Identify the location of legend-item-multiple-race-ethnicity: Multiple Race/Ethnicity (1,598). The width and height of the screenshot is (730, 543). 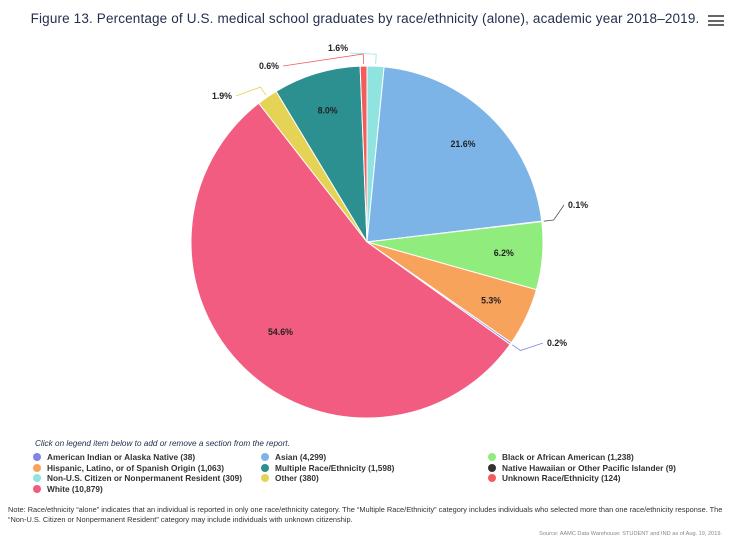
(327, 468).